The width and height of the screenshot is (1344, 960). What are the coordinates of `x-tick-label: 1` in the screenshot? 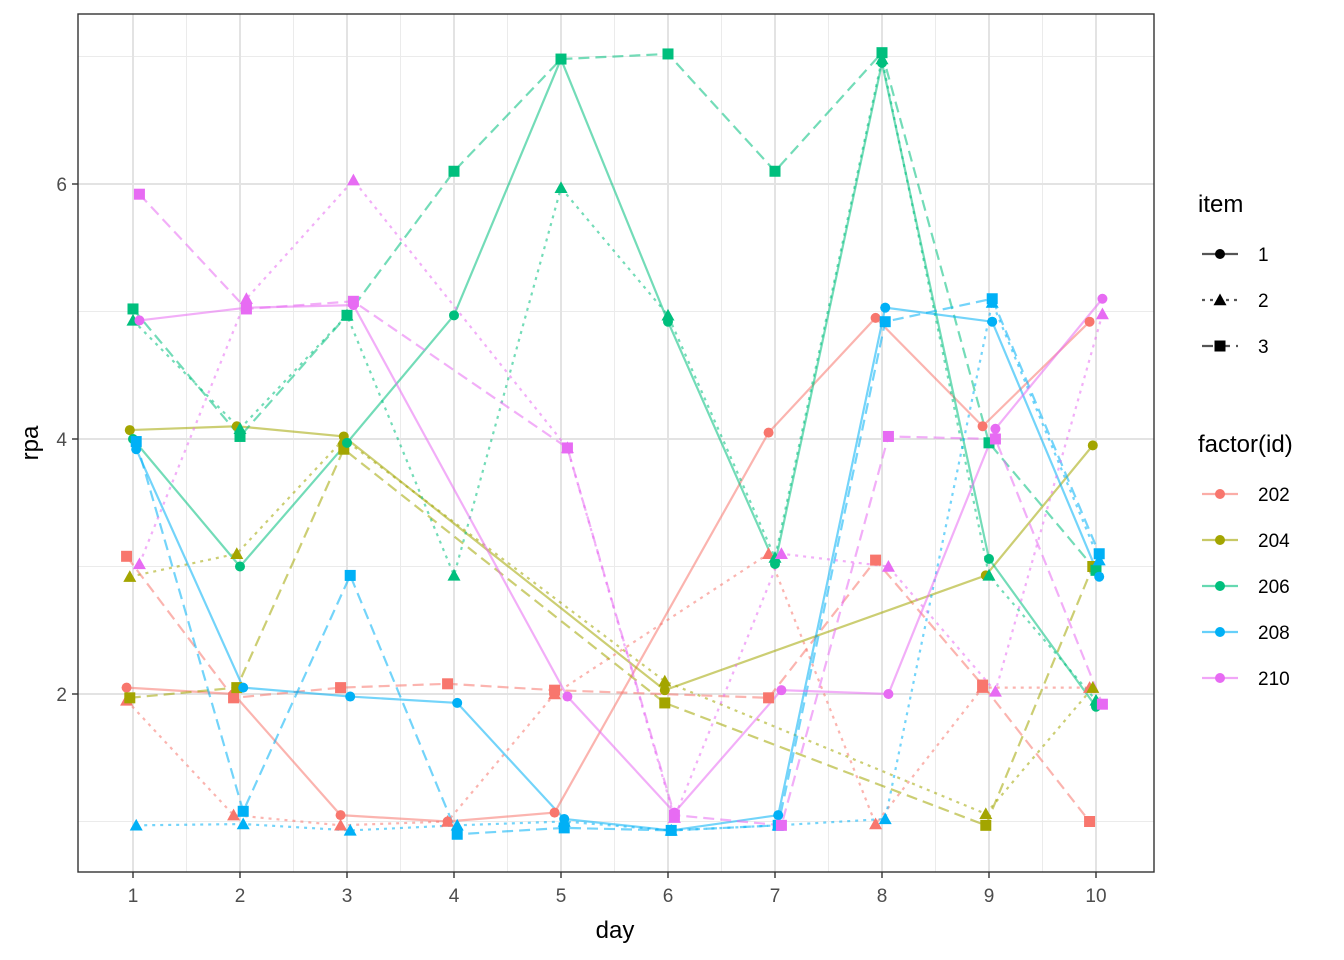 It's located at (133, 896).